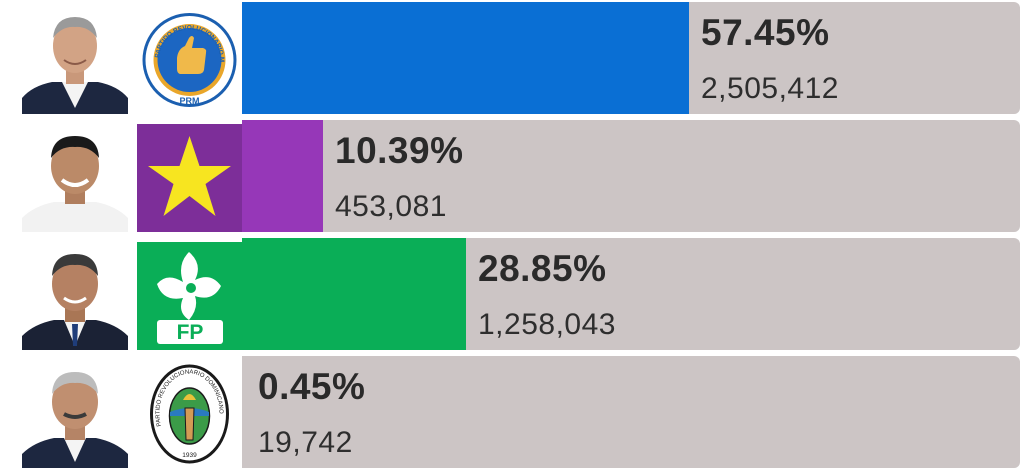  Describe the element at coordinates (765, 32) in the screenshot. I see `percent-label-prm: 57.45%` at that location.